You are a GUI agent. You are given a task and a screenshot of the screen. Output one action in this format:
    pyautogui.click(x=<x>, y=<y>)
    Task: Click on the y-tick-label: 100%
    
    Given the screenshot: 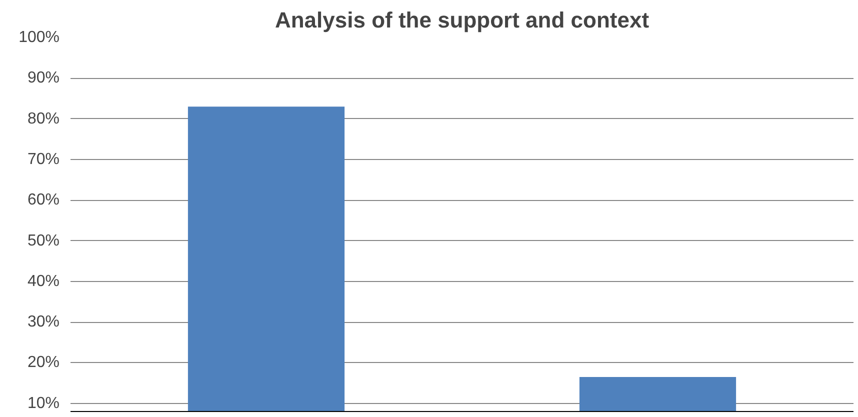 What is the action you would take?
    pyautogui.click(x=39, y=37)
    